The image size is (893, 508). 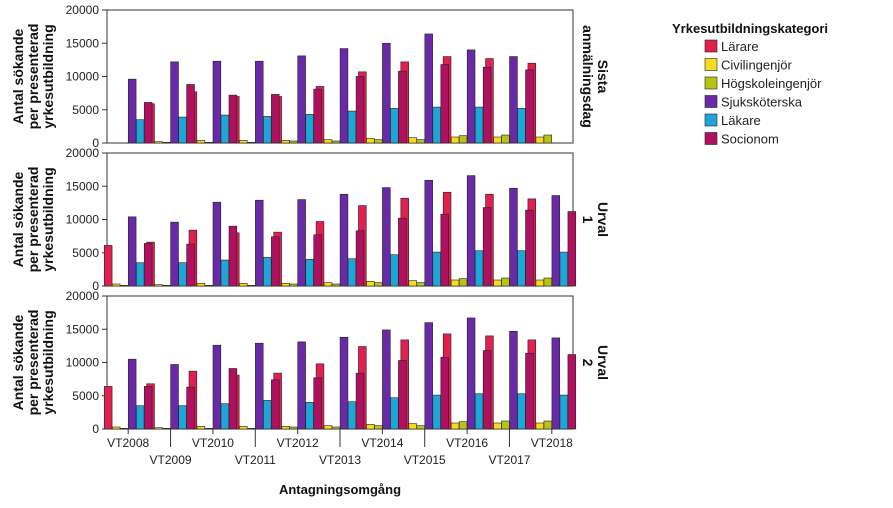 I want to click on legend-label-Sjuksköterska: Sjuksköterska, so click(x=762, y=102).